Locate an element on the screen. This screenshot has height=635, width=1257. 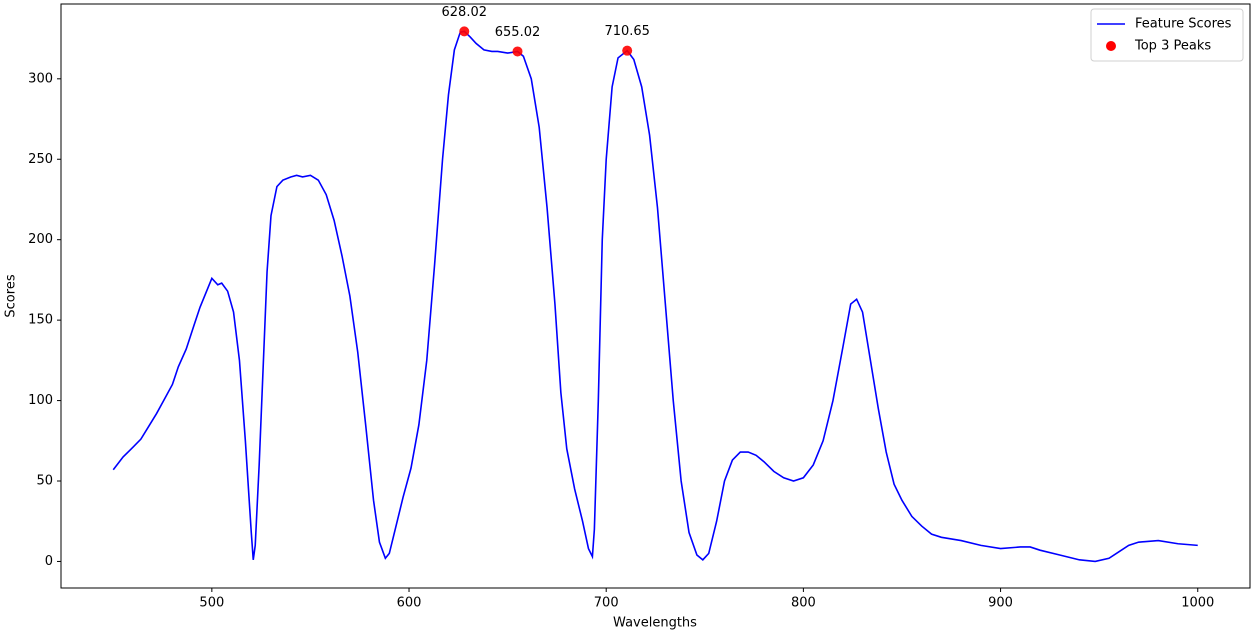
y-tick-label: 200 is located at coordinates (40, 239).